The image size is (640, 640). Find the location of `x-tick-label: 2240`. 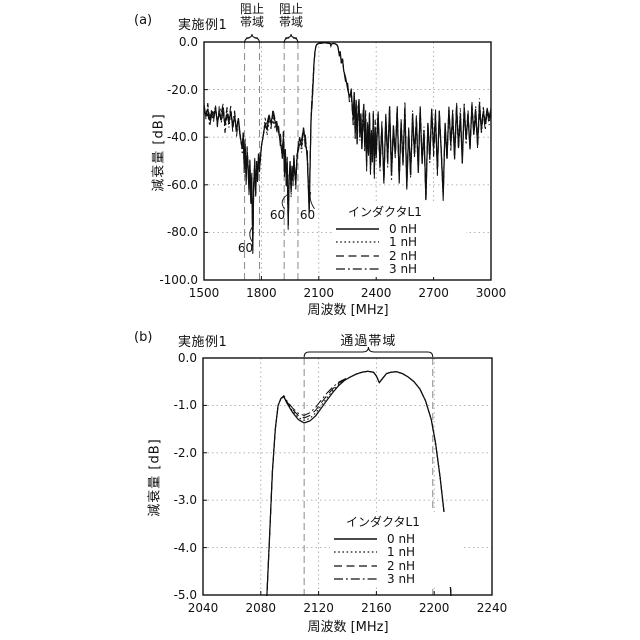

x-tick-label: 2240 is located at coordinates (492, 608).